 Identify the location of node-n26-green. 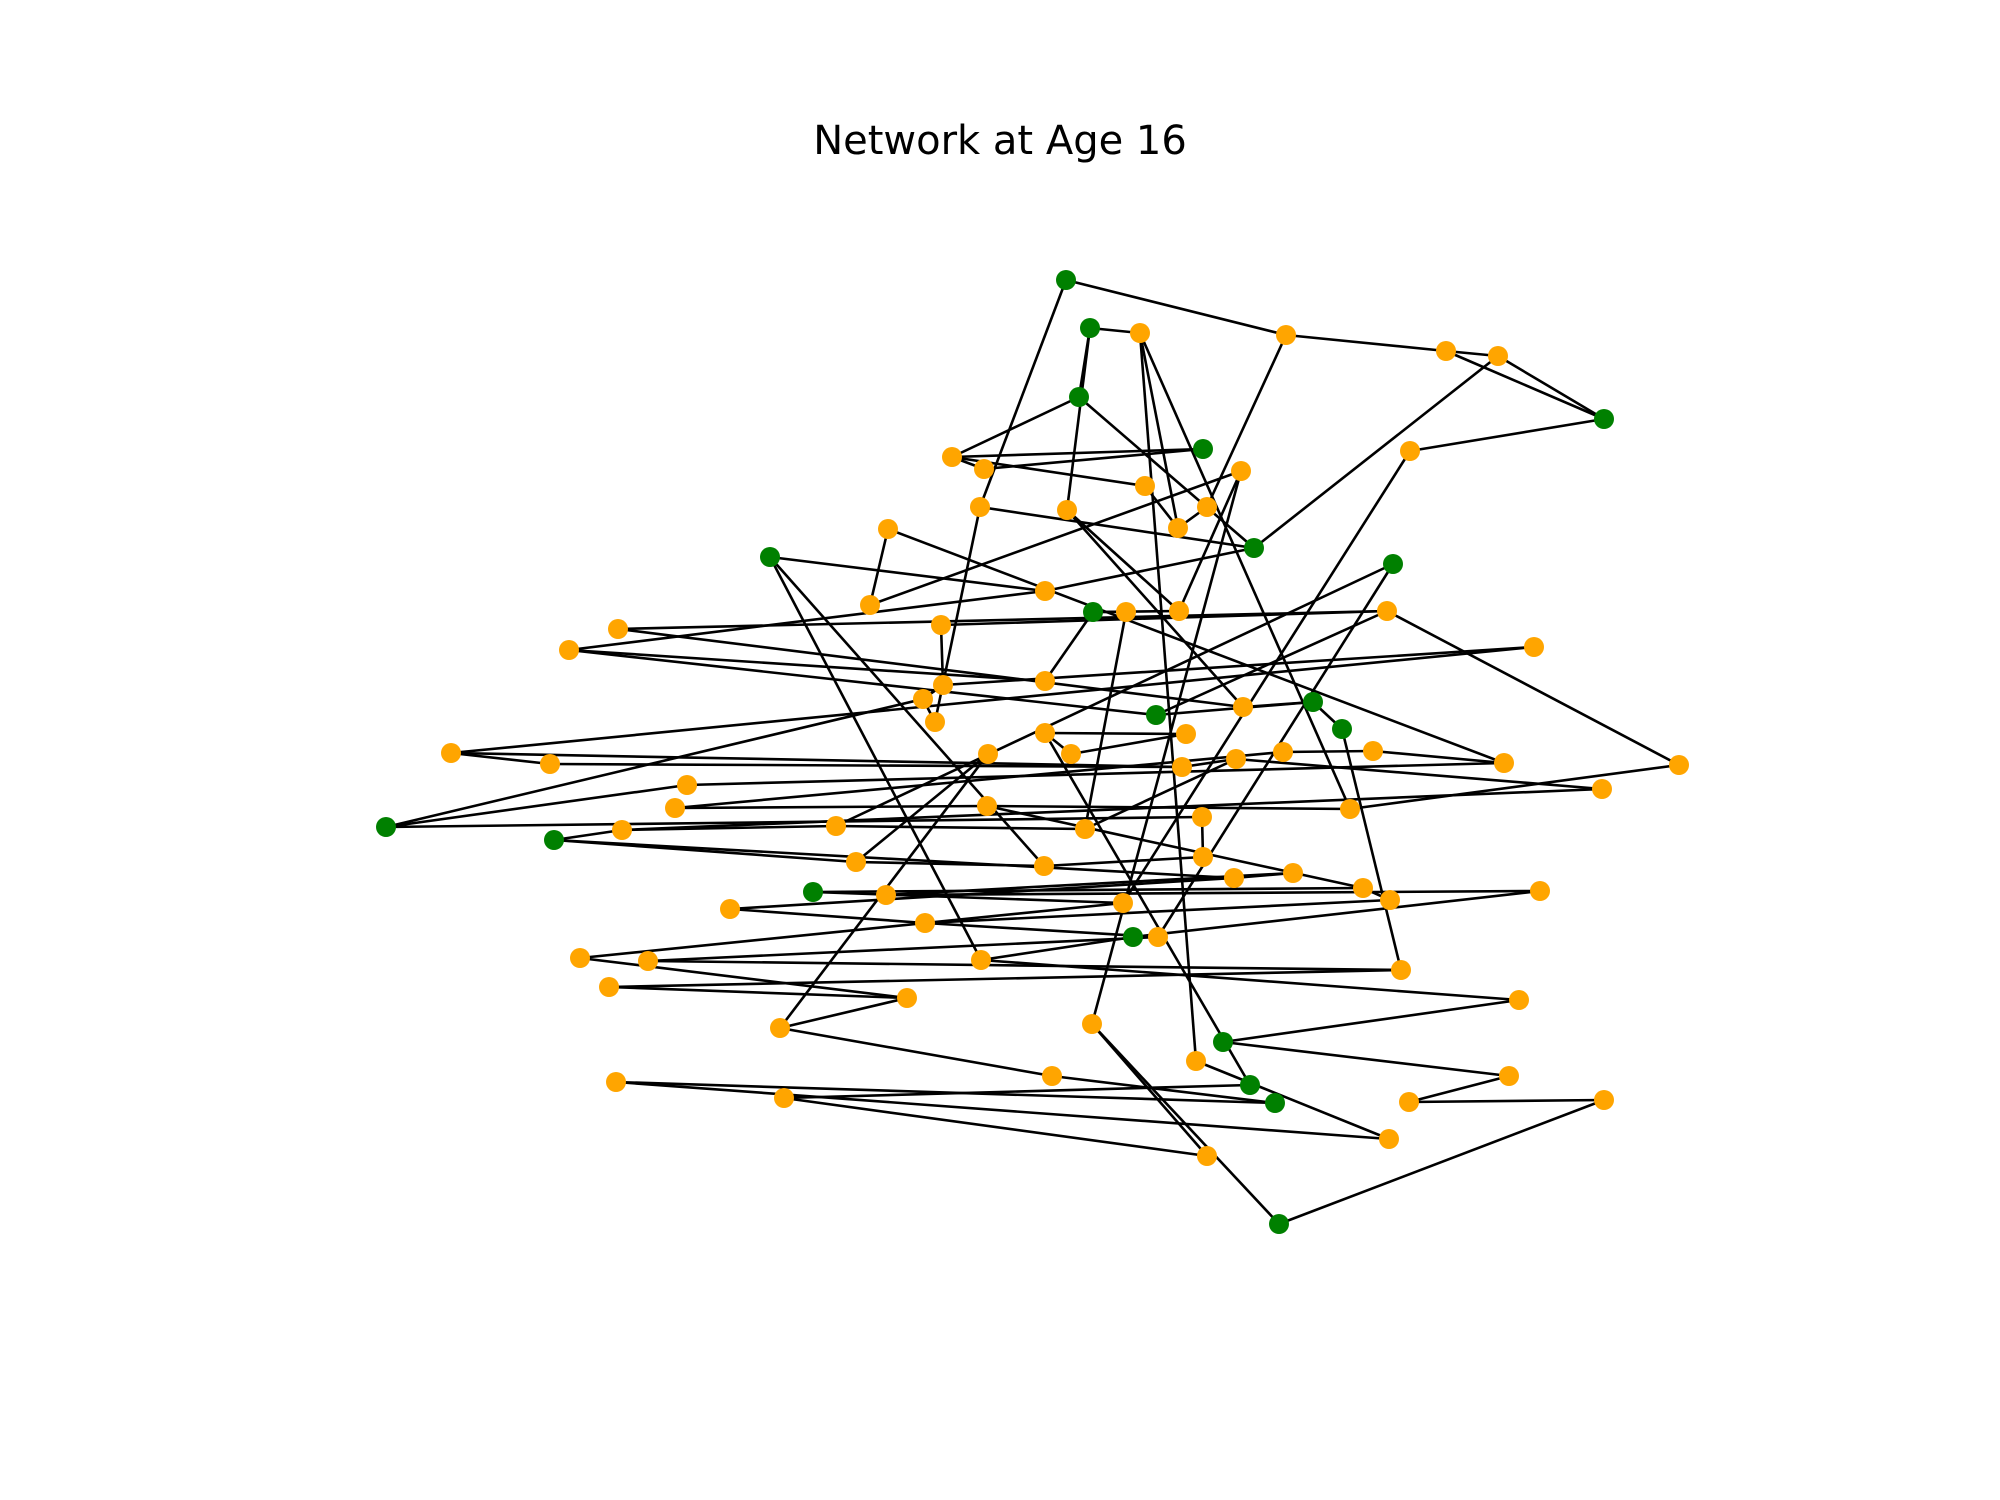
(1093, 612).